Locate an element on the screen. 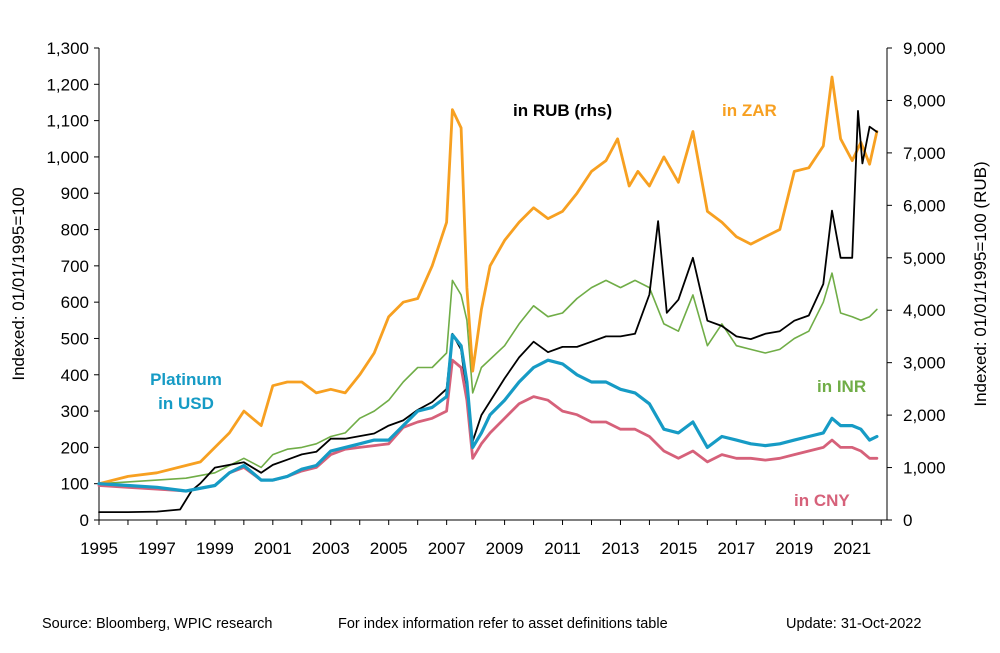 This screenshot has height=653, width=1000. y-right-tick-label: 4,000 is located at coordinates (924, 310).